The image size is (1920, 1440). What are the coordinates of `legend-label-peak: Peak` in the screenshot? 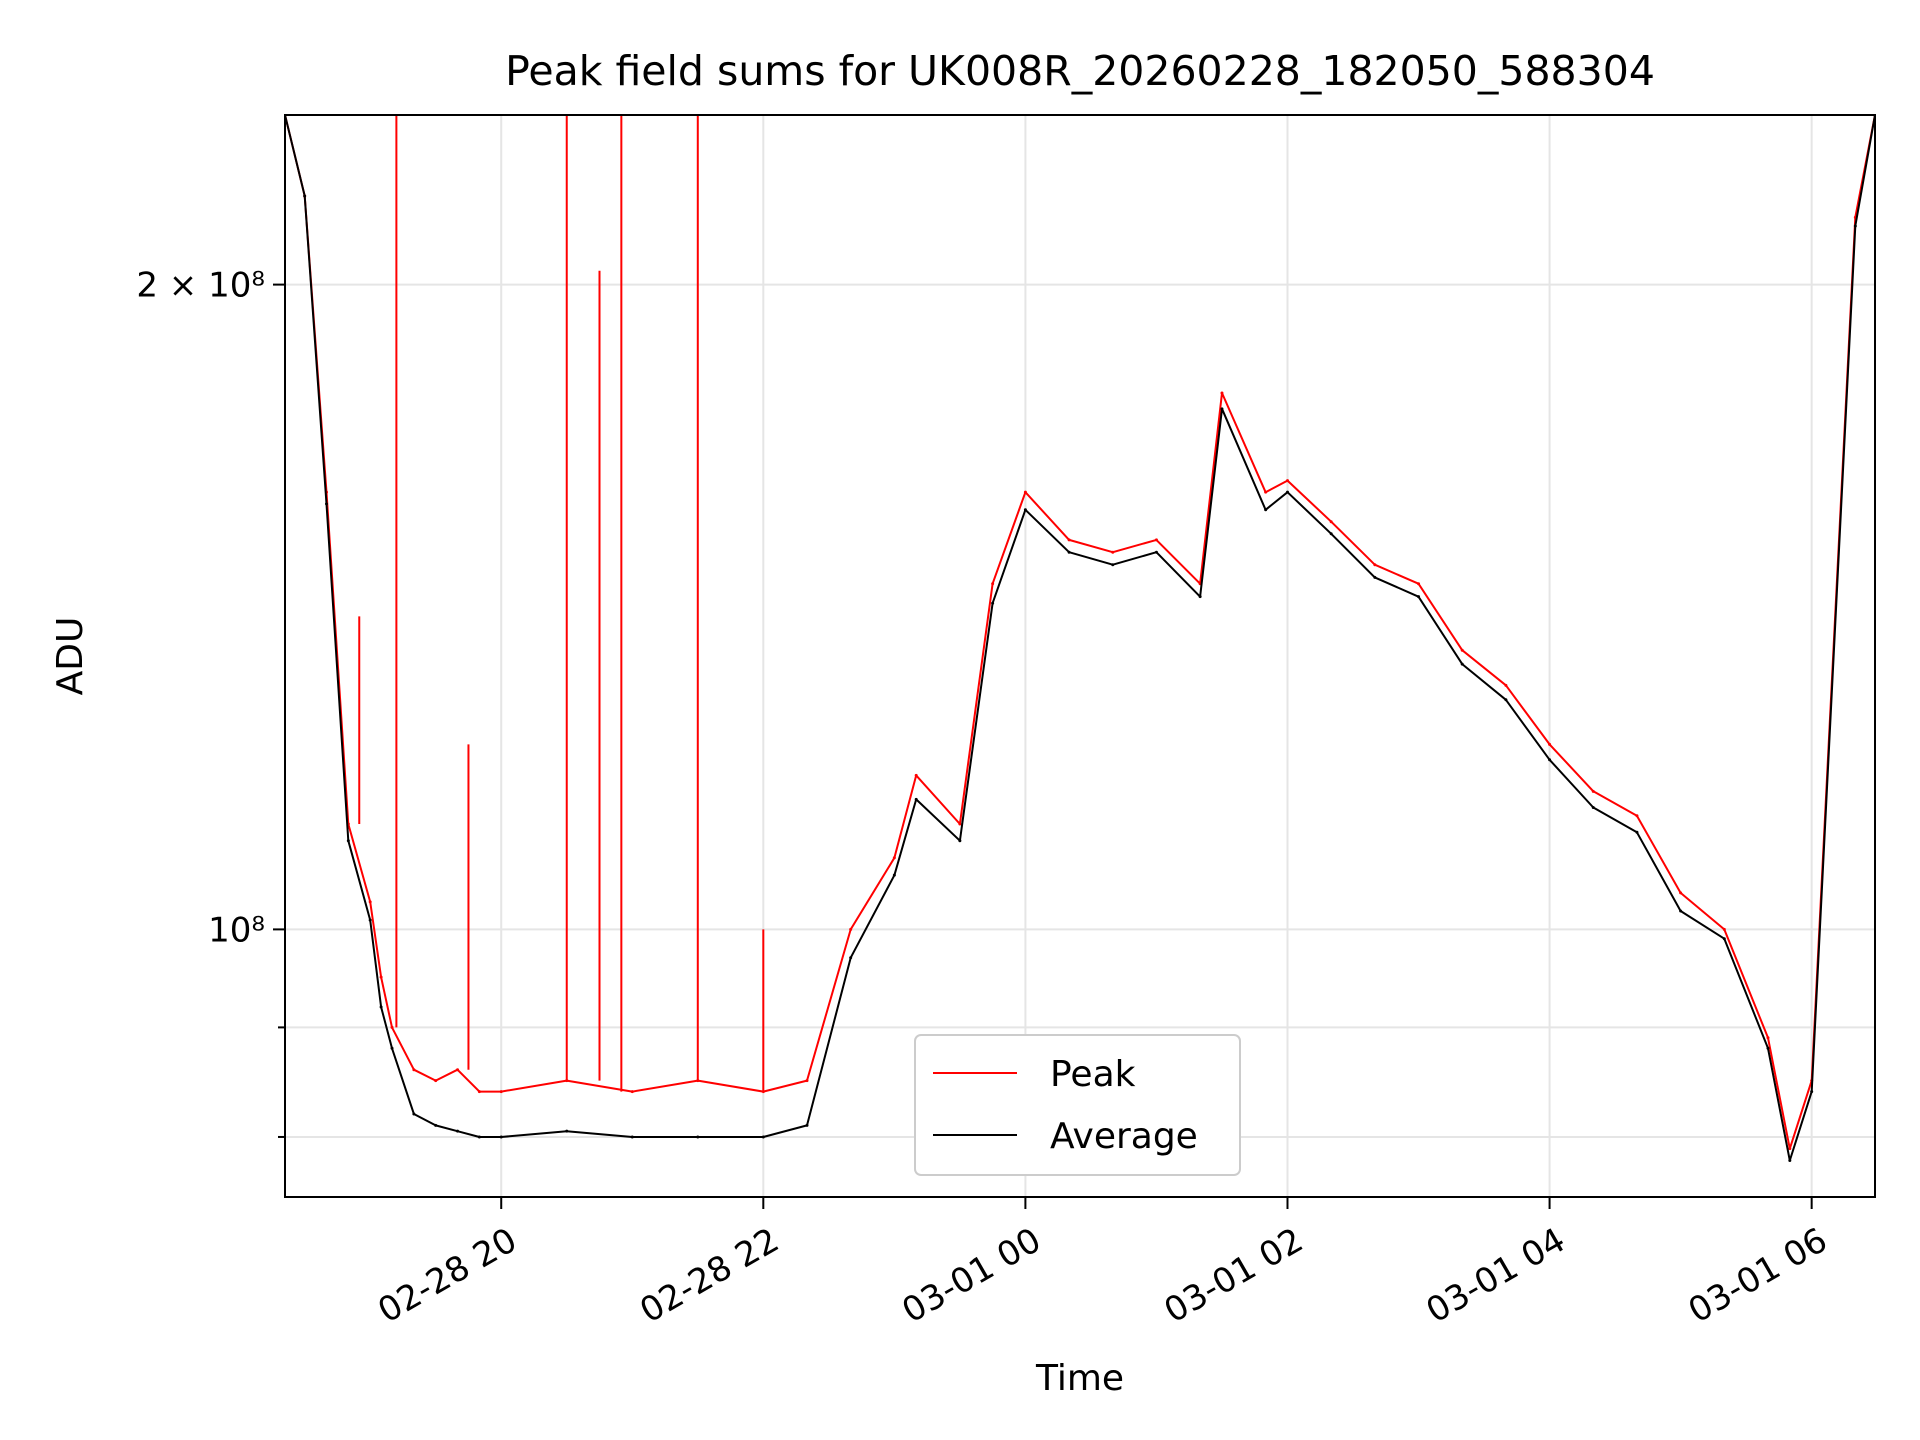 It's located at (1093, 1074).